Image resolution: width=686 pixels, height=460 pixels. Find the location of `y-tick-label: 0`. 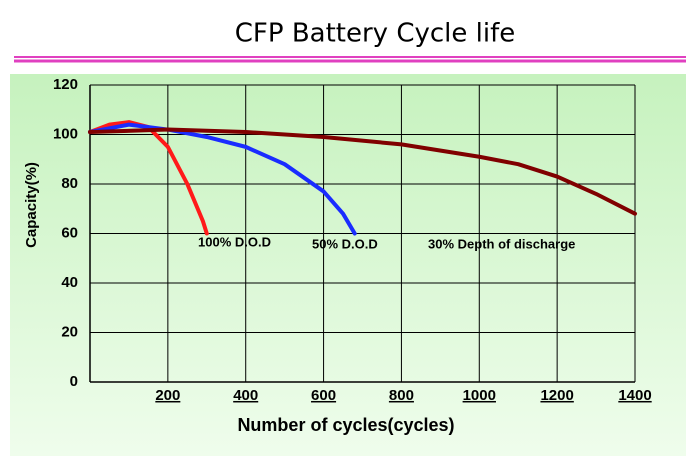

y-tick-label: 0 is located at coordinates (74, 381).